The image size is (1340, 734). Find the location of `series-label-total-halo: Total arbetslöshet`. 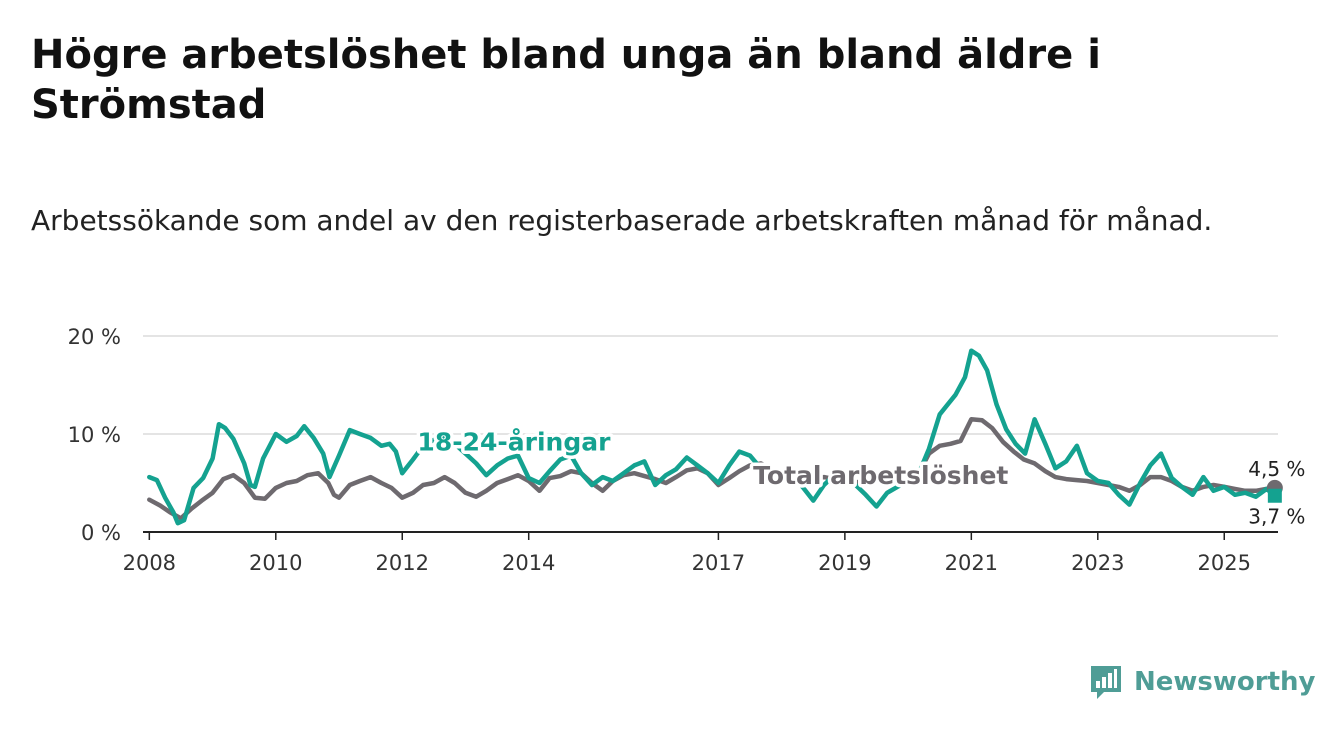

series-label-total-halo: Total arbetslöshet is located at coordinates (880, 475).